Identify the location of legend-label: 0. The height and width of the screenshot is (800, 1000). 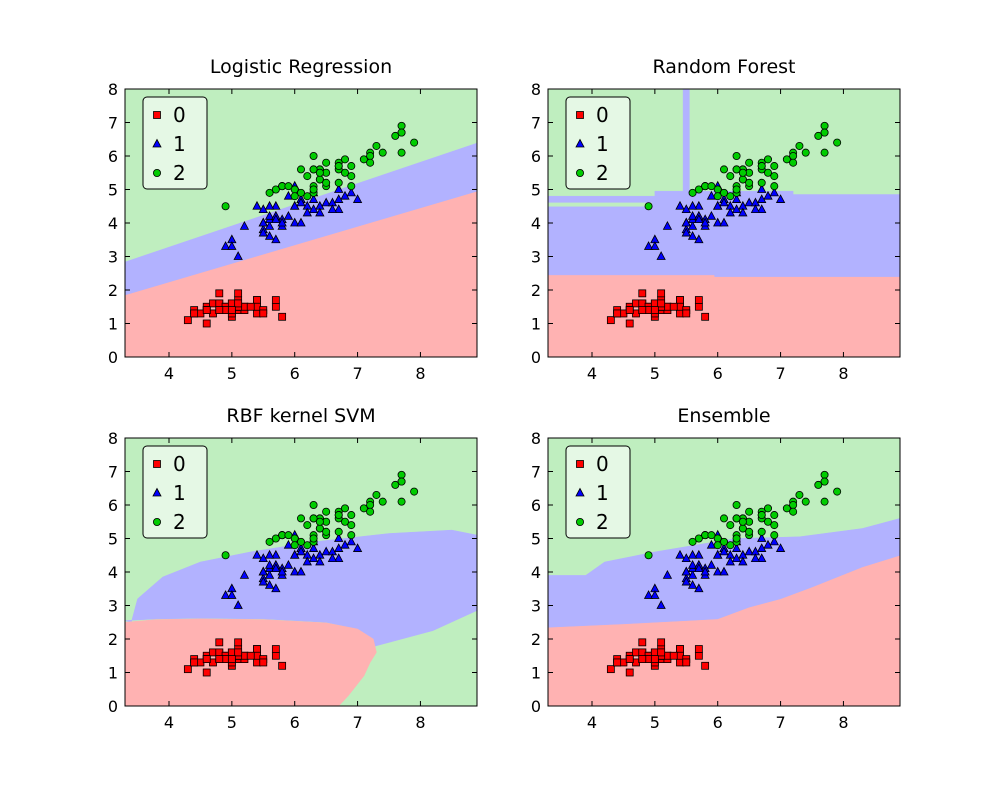
(179, 115).